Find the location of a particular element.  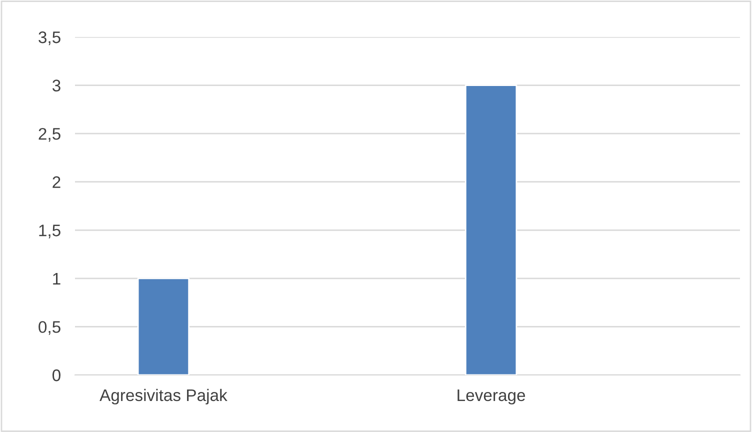

y-tick-label: 0 is located at coordinates (56, 375).